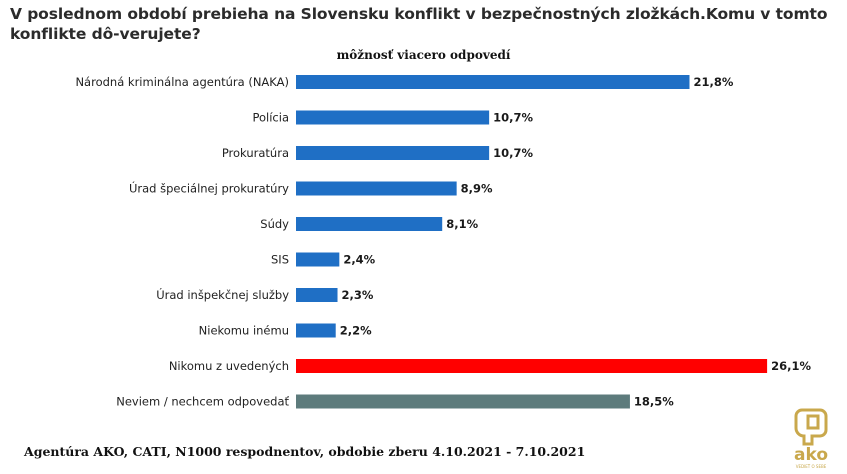 This screenshot has width=847, height=474. I want to click on category-label: Úrad inšpekčnej služby, so click(222, 294).